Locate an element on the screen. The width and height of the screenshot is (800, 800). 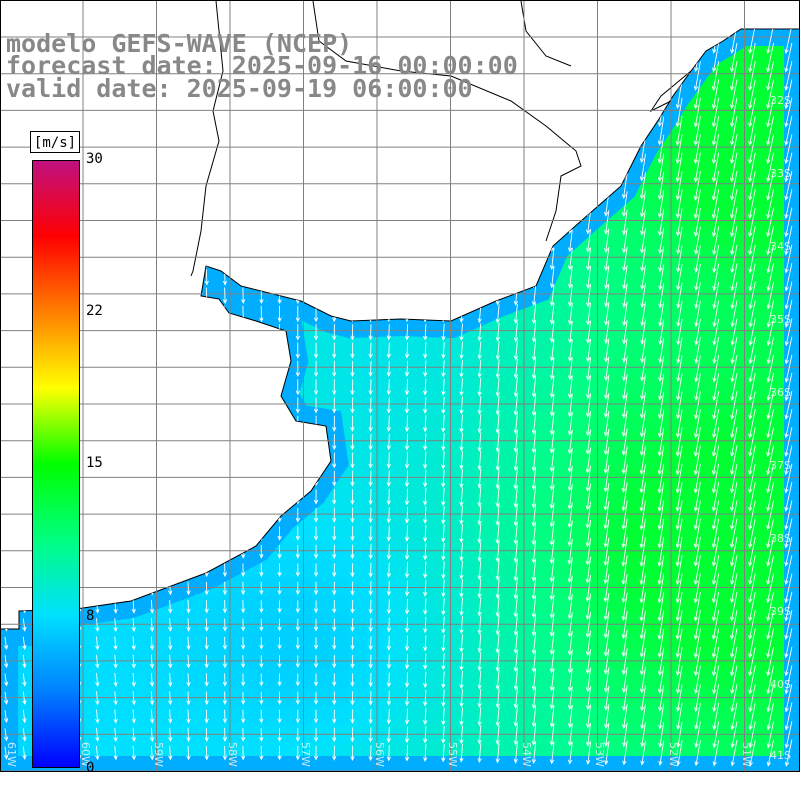
forecast-date: forecast date: 2025-09-16 00:00:00 is located at coordinates (262, 65).